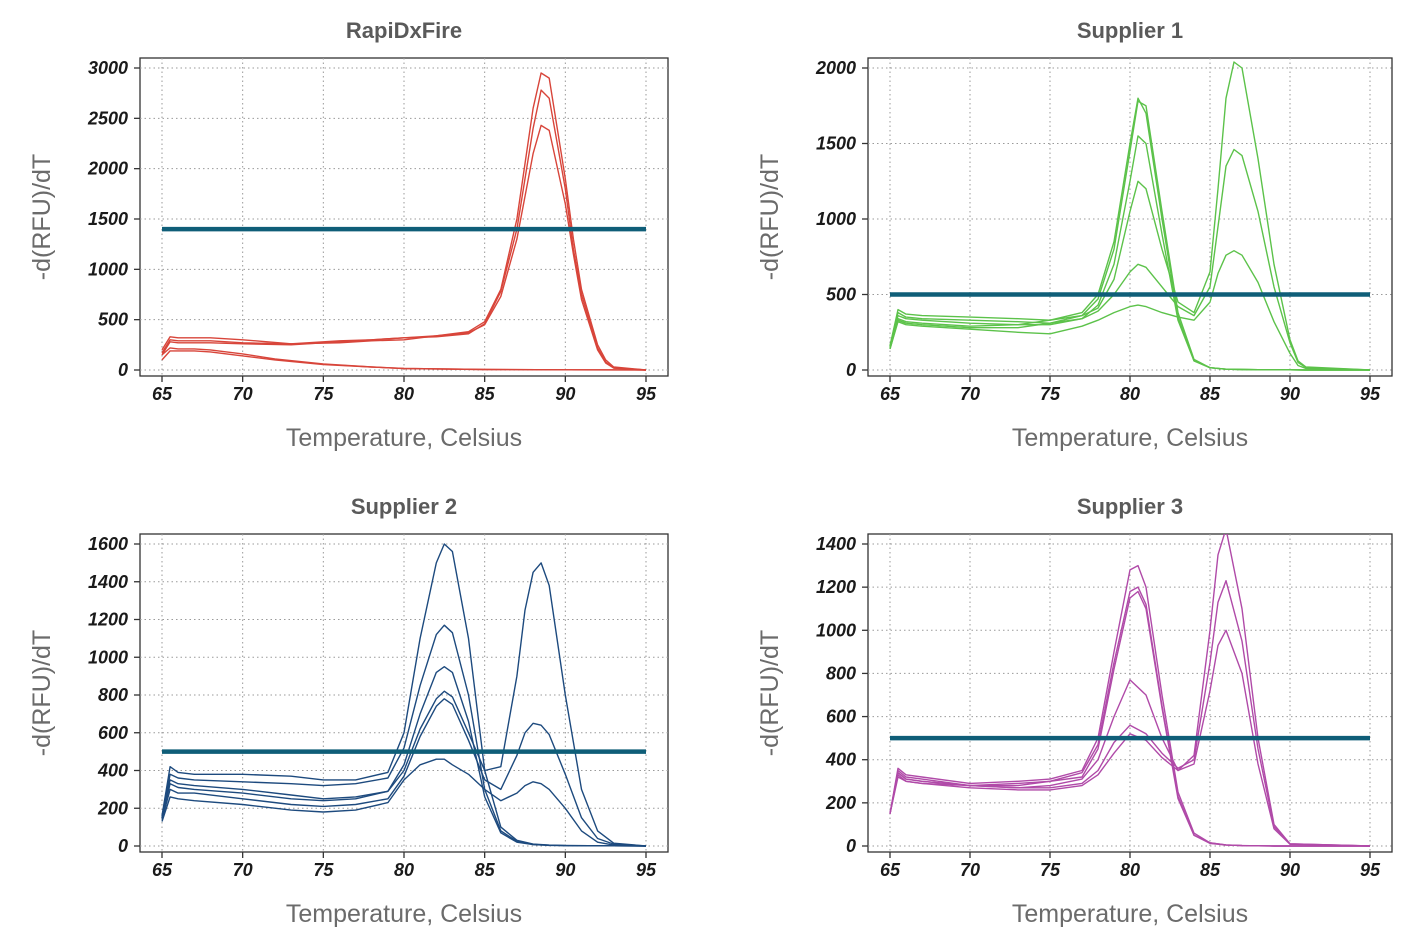 Image resolution: width=1425 pixels, height=944 pixels. Describe the element at coordinates (404, 30) in the screenshot. I see `chart-title: RapiDxFire` at that location.